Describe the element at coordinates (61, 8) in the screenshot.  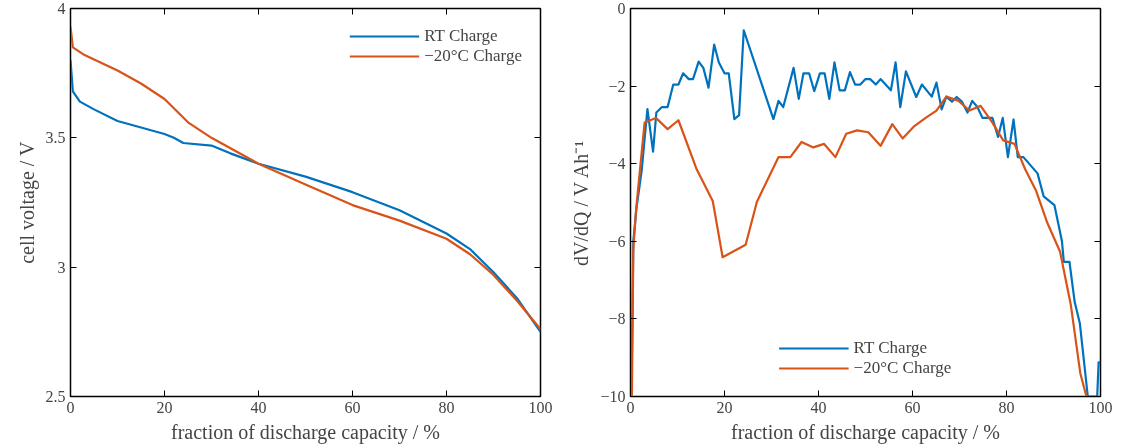
I see `y-tick-label: 4` at that location.